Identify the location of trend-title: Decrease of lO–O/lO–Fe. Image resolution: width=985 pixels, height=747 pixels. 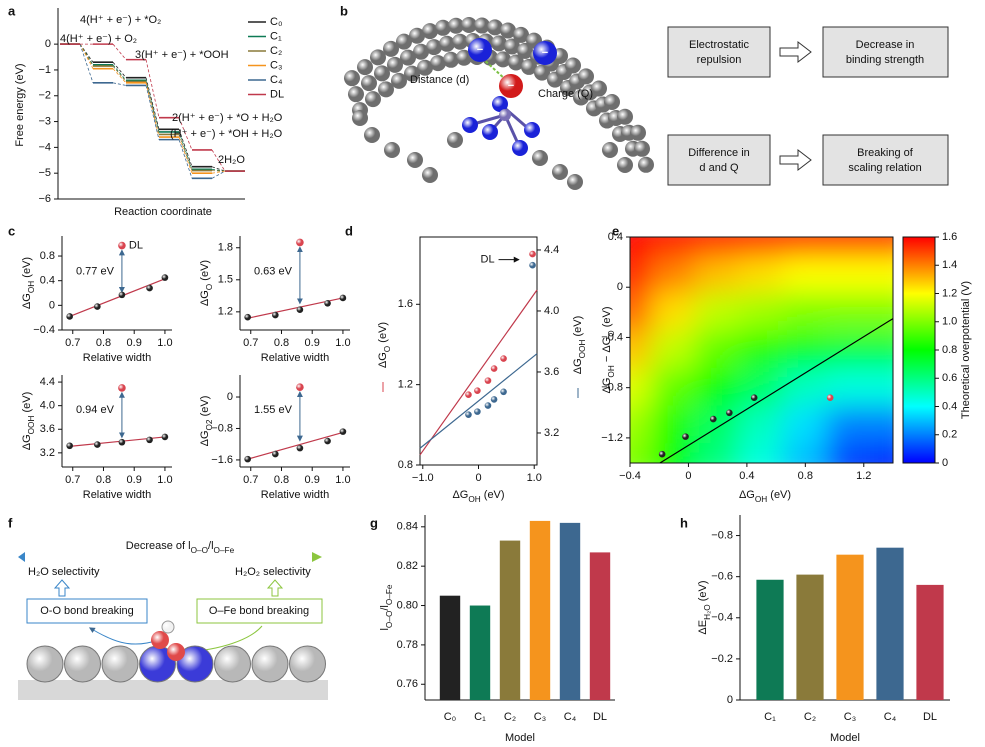
(180, 547).